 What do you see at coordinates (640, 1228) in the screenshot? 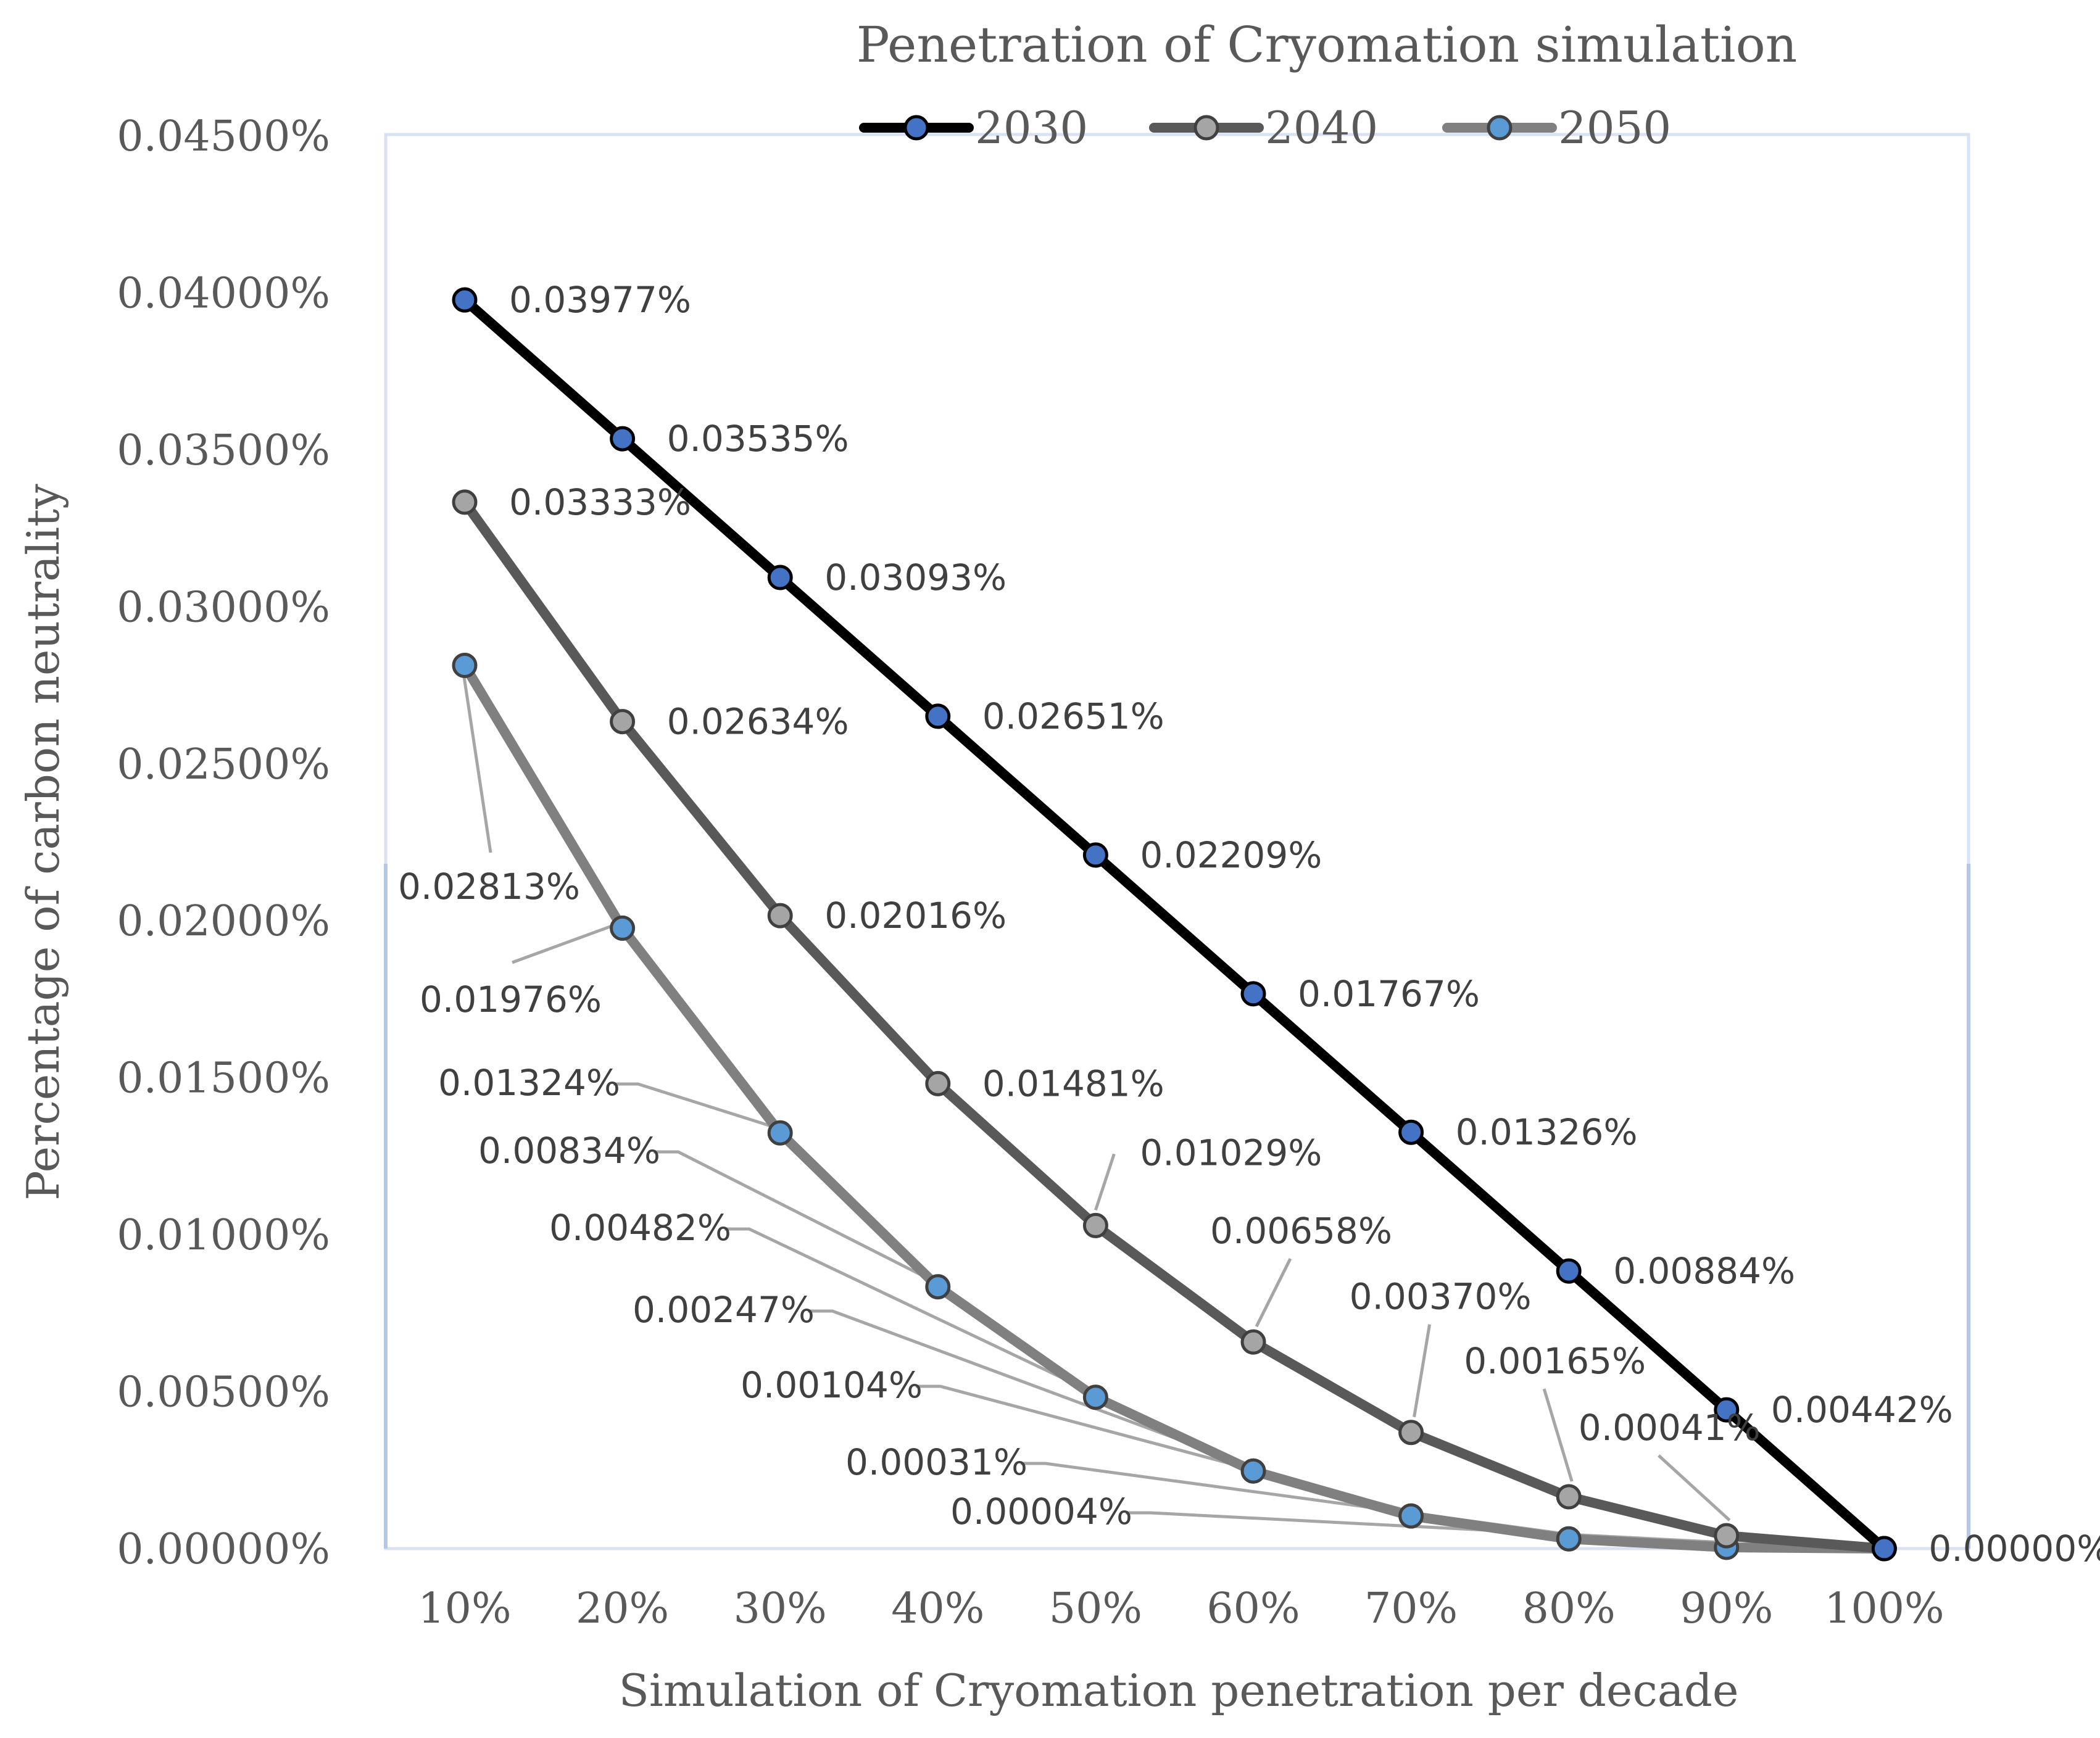
I see `data-label-2050-50%: 0.00482%` at bounding box center [640, 1228].